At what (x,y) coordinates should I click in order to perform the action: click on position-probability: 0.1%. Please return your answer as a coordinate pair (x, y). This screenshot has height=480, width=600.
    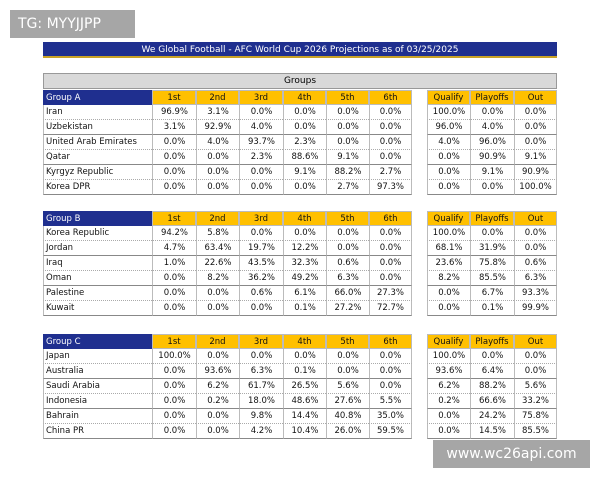
    Looking at the image, I should click on (304, 371).